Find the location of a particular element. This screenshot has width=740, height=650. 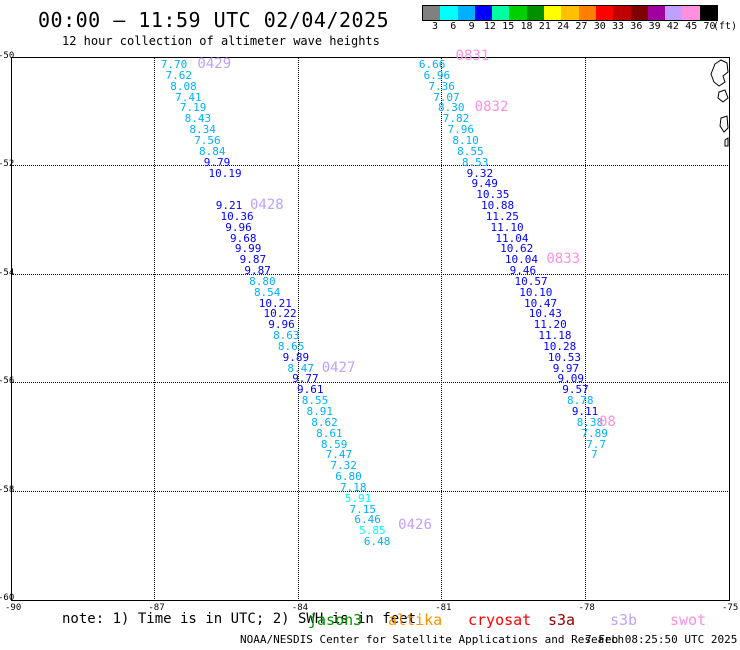

satellite-label-altika: altika is located at coordinates (415, 620).